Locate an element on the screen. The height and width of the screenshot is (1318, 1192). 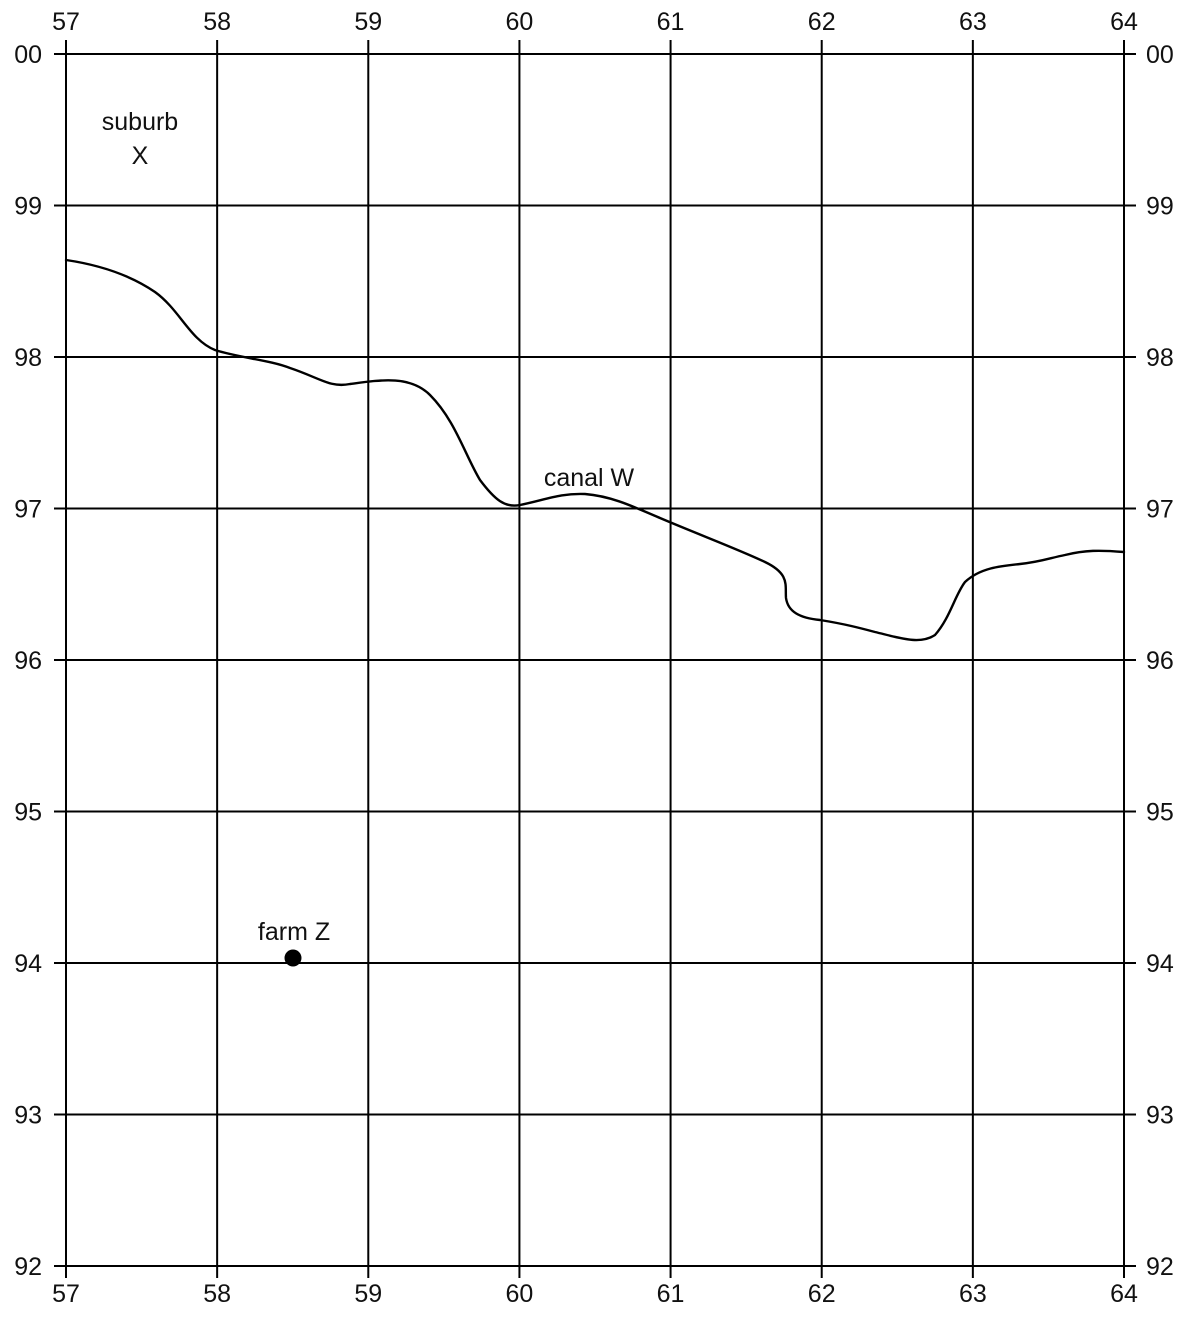
easting-label-top-61: 61 is located at coordinates (671, 22).